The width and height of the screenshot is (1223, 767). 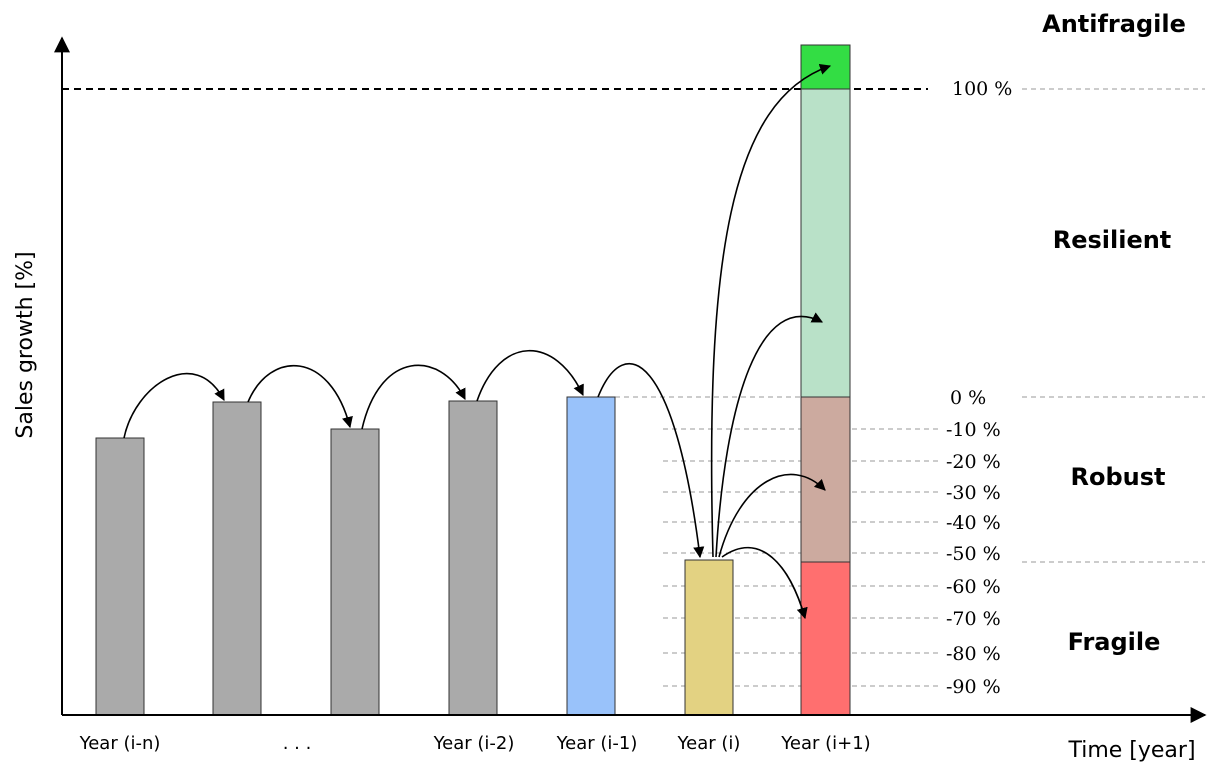 I want to click on x-label-ellipsis: . . ., so click(x=297, y=743).